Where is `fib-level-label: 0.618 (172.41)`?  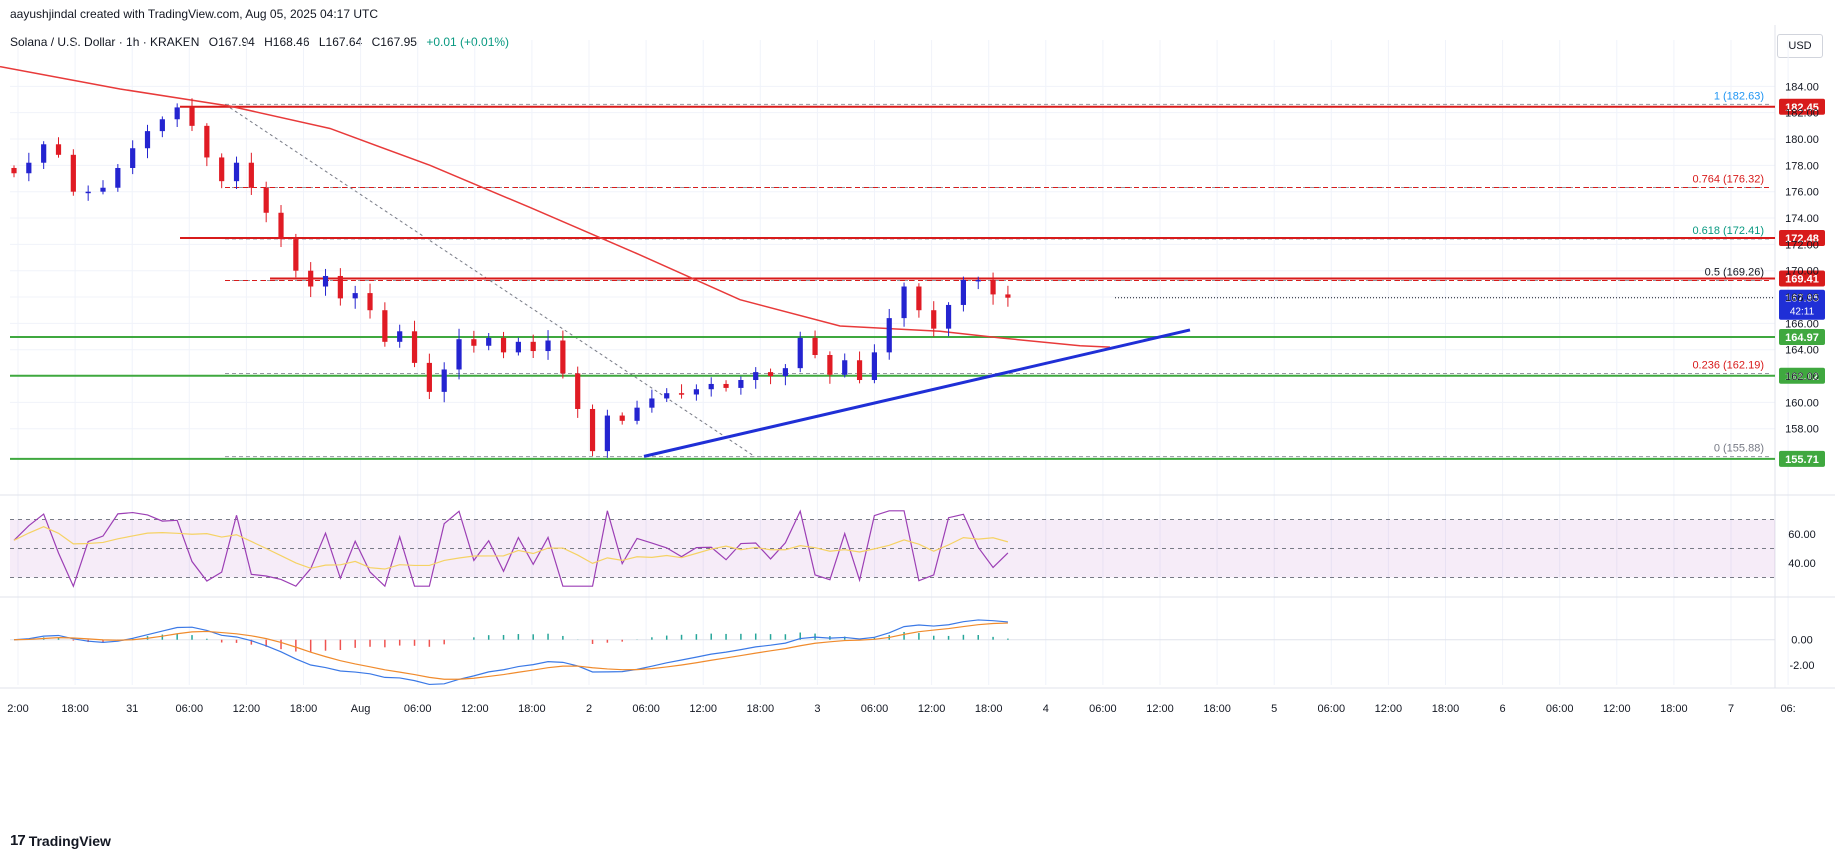 fib-level-label: 0.618 (172.41) is located at coordinates (1728, 231).